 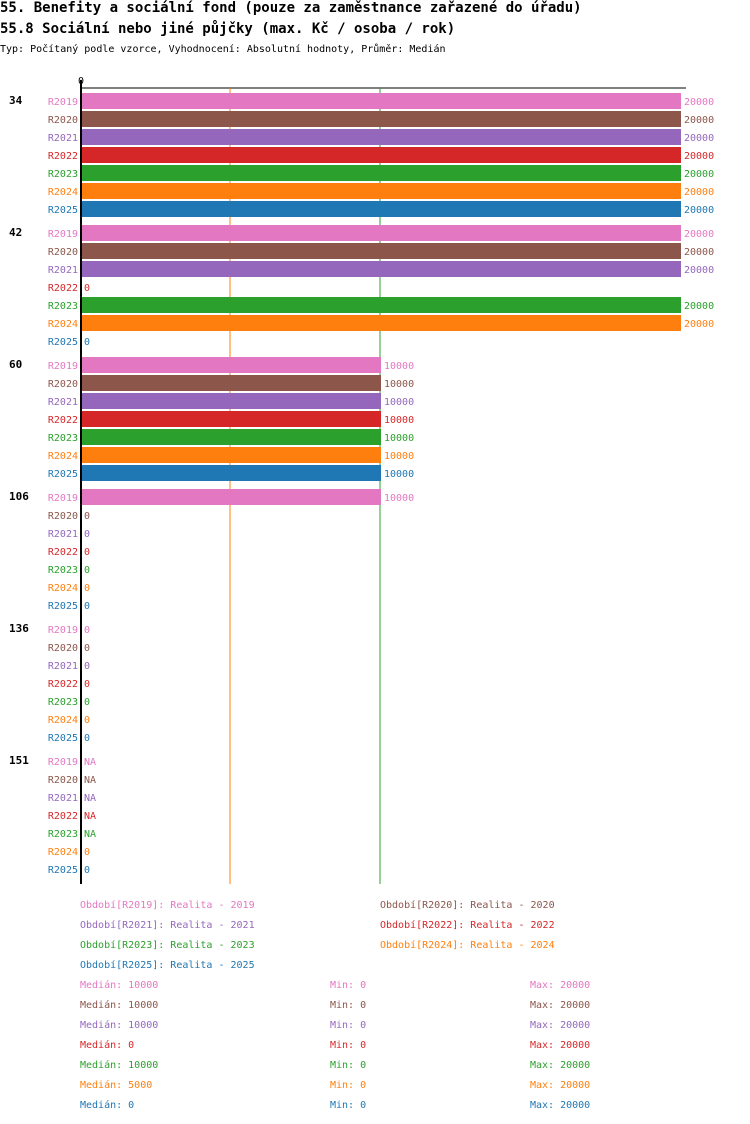 I want to click on legend-item-R2025: Období[R2025]: Realita - 2025, so click(x=167, y=965).